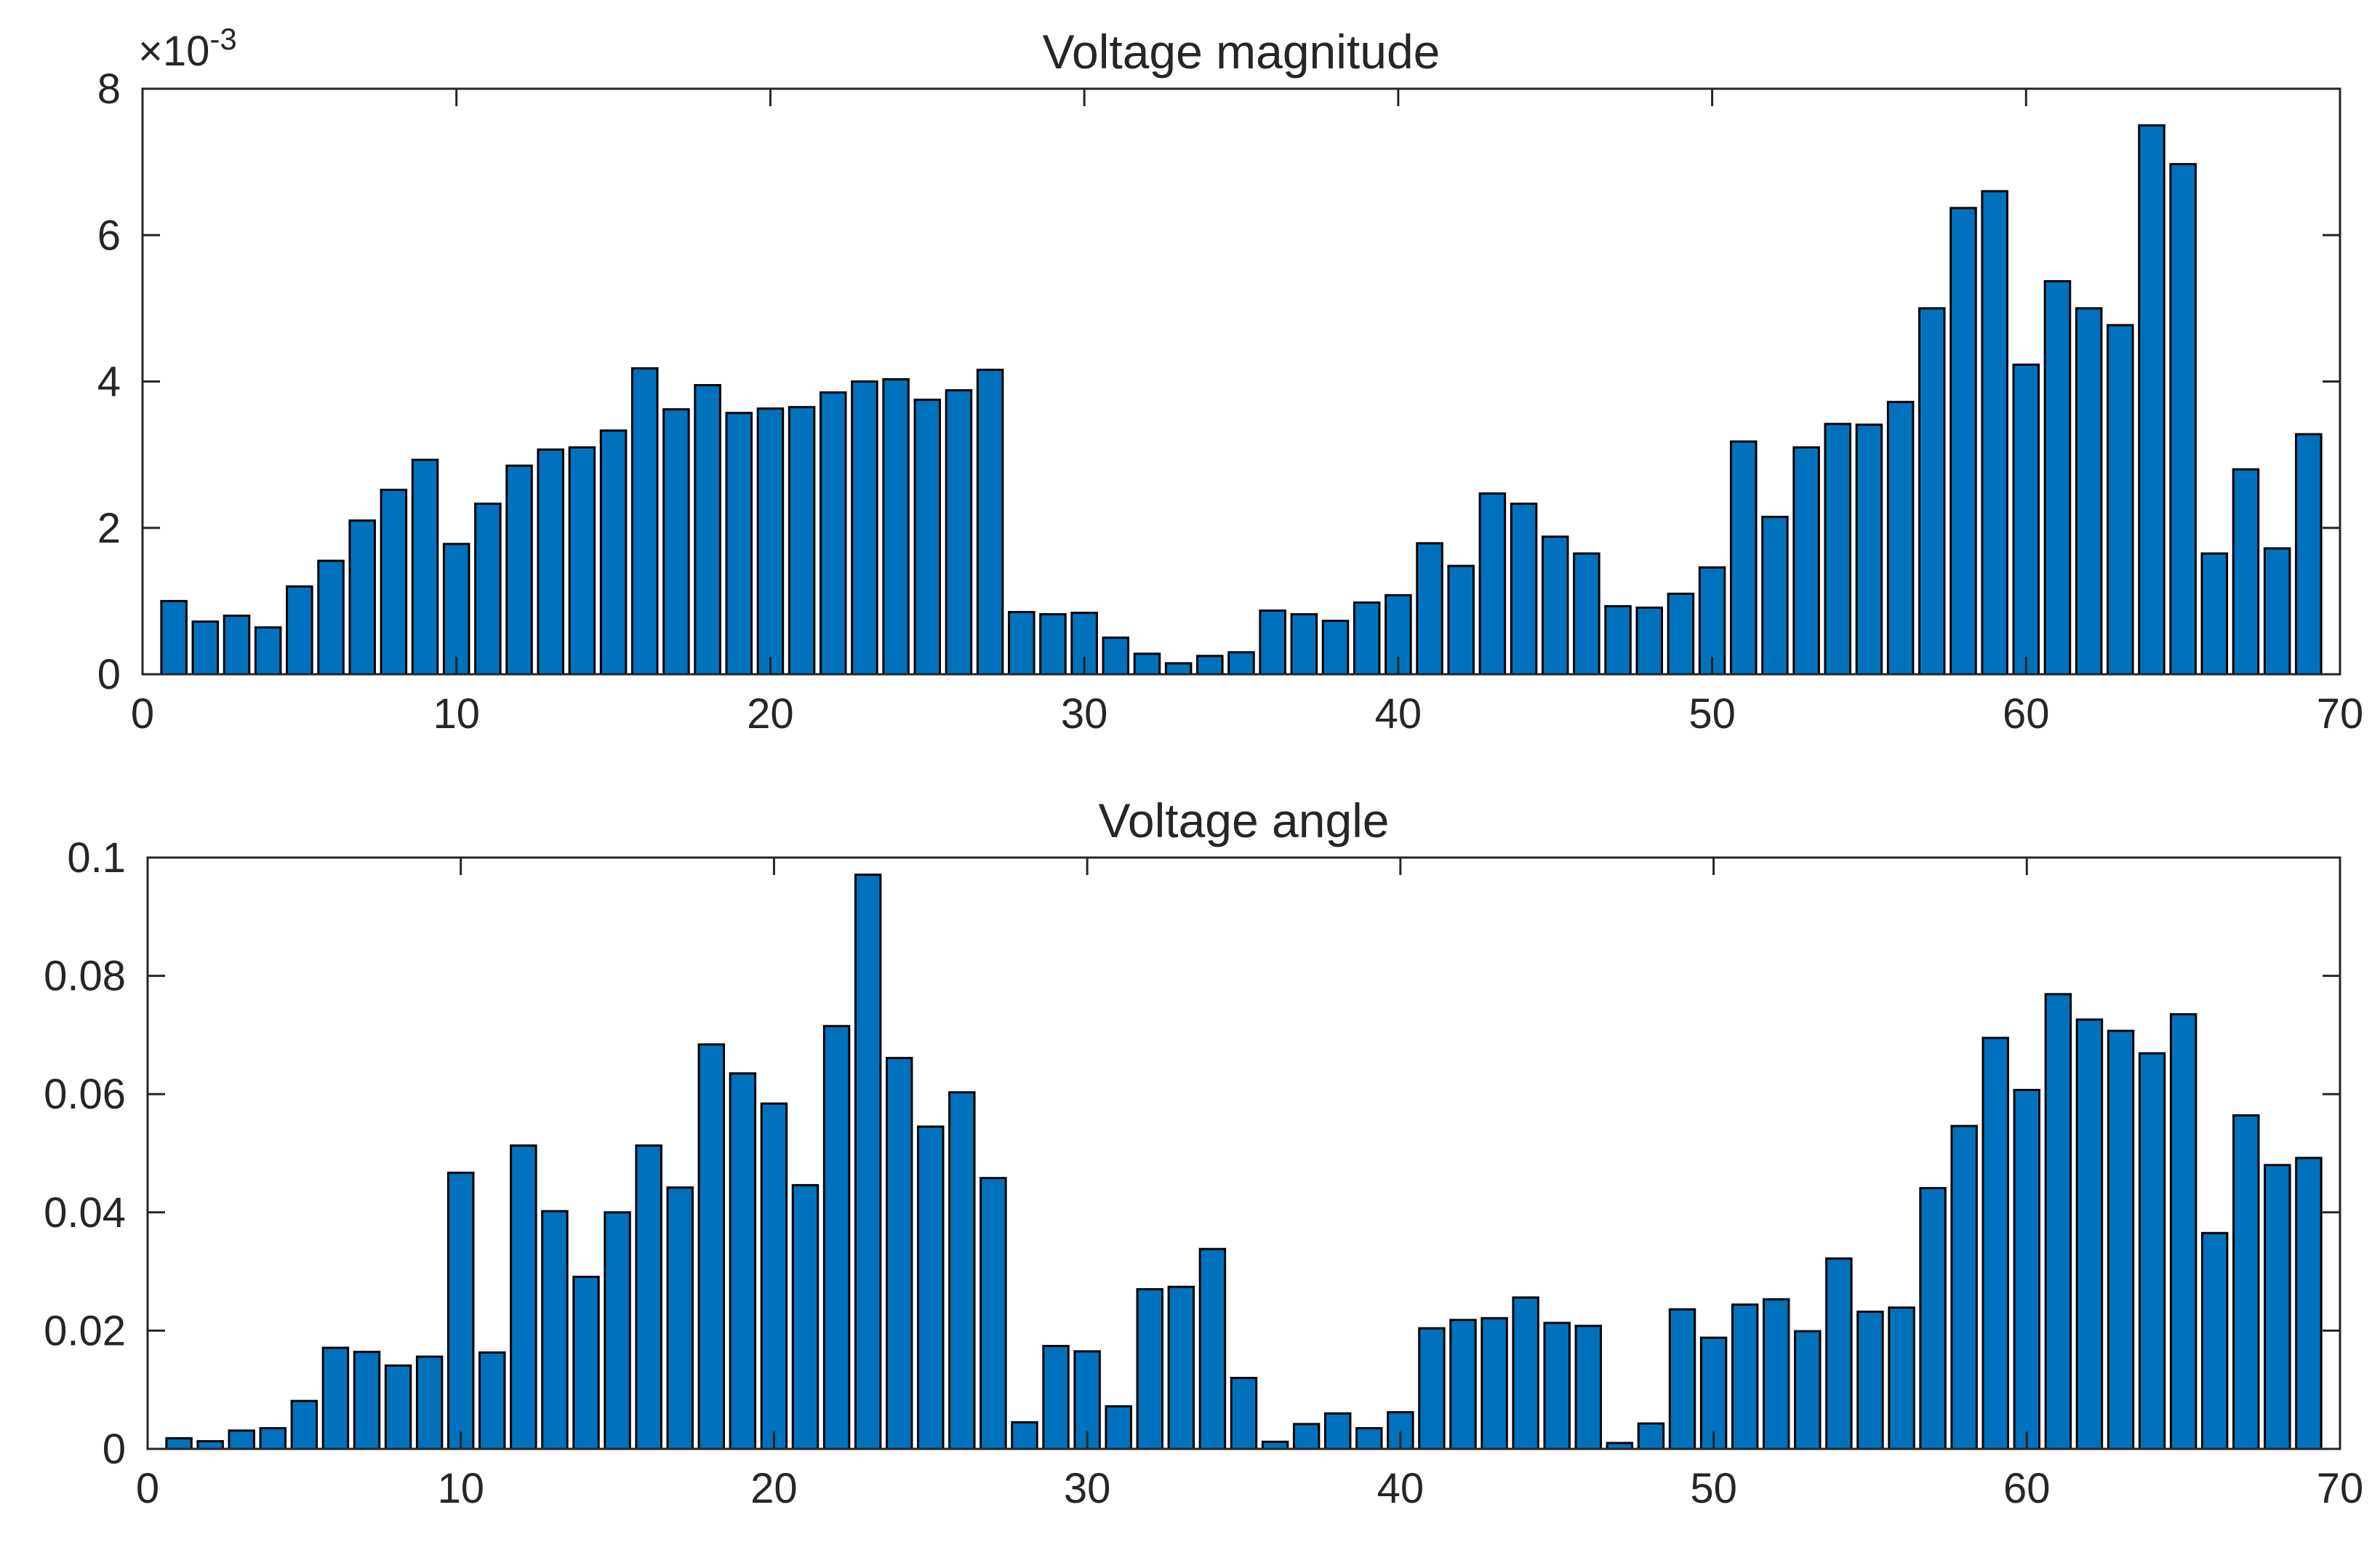  What do you see at coordinates (85, 1213) in the screenshot?
I see `y-tick-label: 0.04` at bounding box center [85, 1213].